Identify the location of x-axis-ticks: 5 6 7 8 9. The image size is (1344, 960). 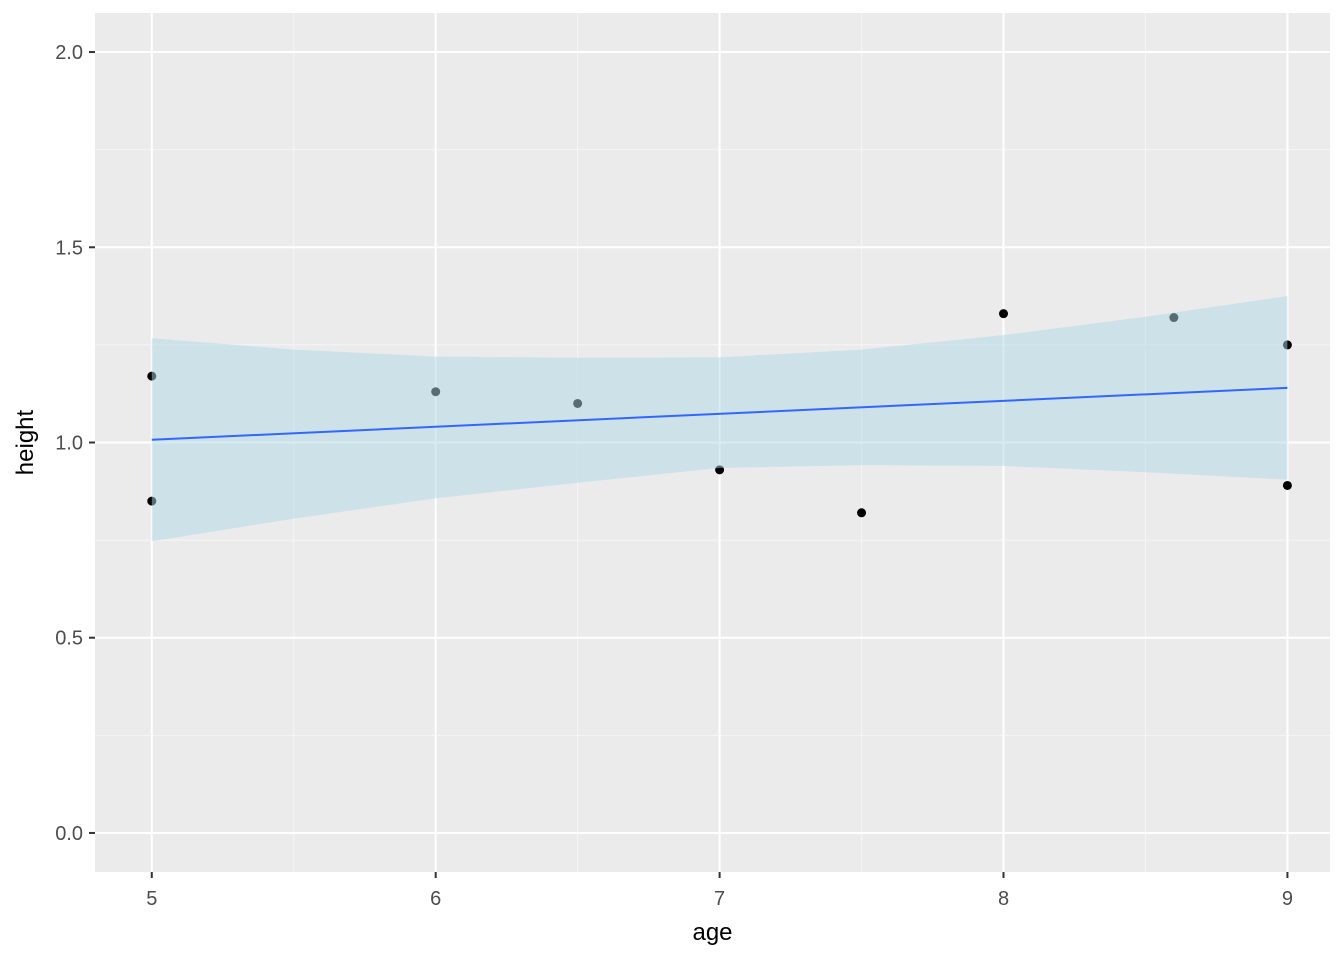
(719, 891).